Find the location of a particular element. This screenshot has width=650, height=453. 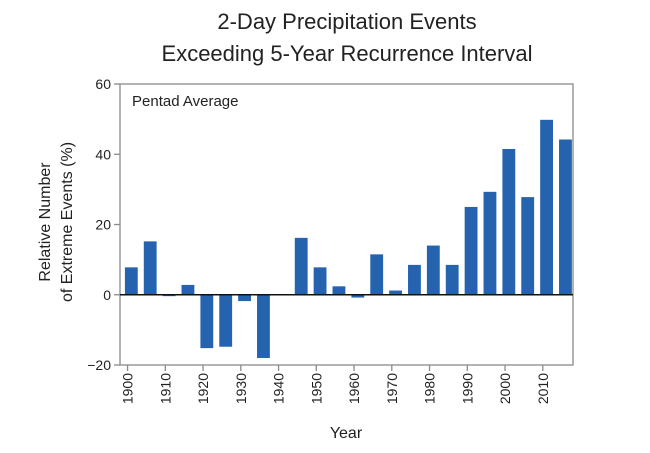

x-tick-label: 1990 is located at coordinates (467, 388).